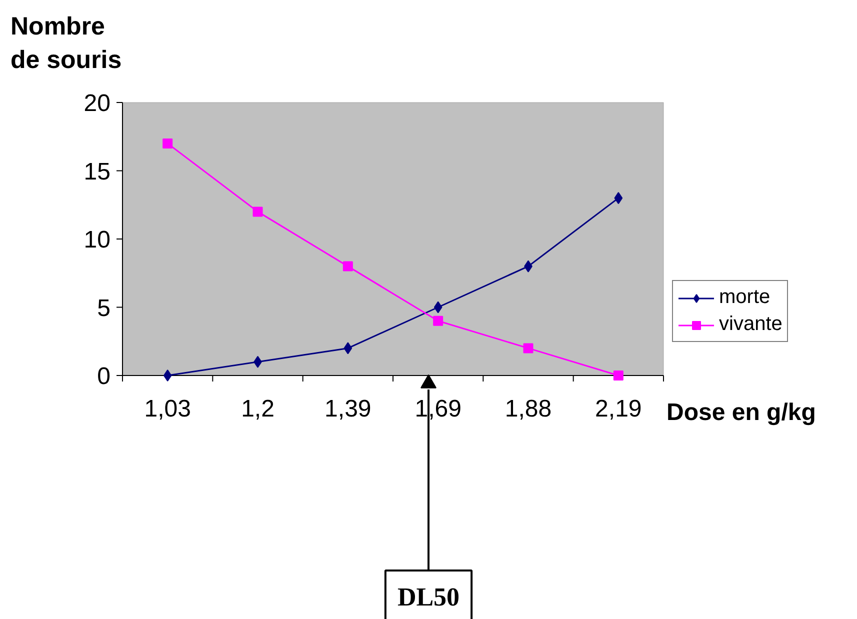  I want to click on legend-label: morte, so click(744, 297).